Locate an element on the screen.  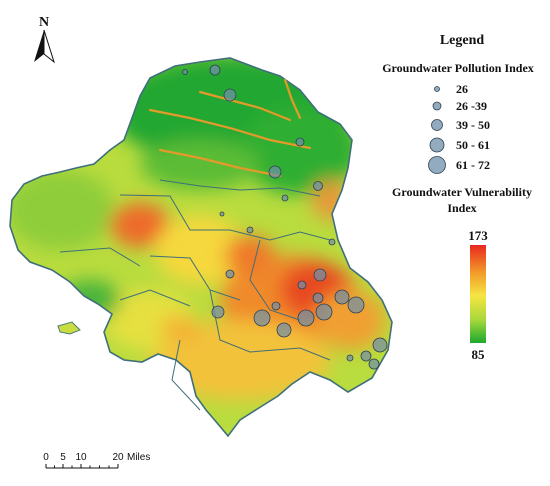
pollution-index-heading: Groundwater Pollution Index is located at coordinates (458, 68).